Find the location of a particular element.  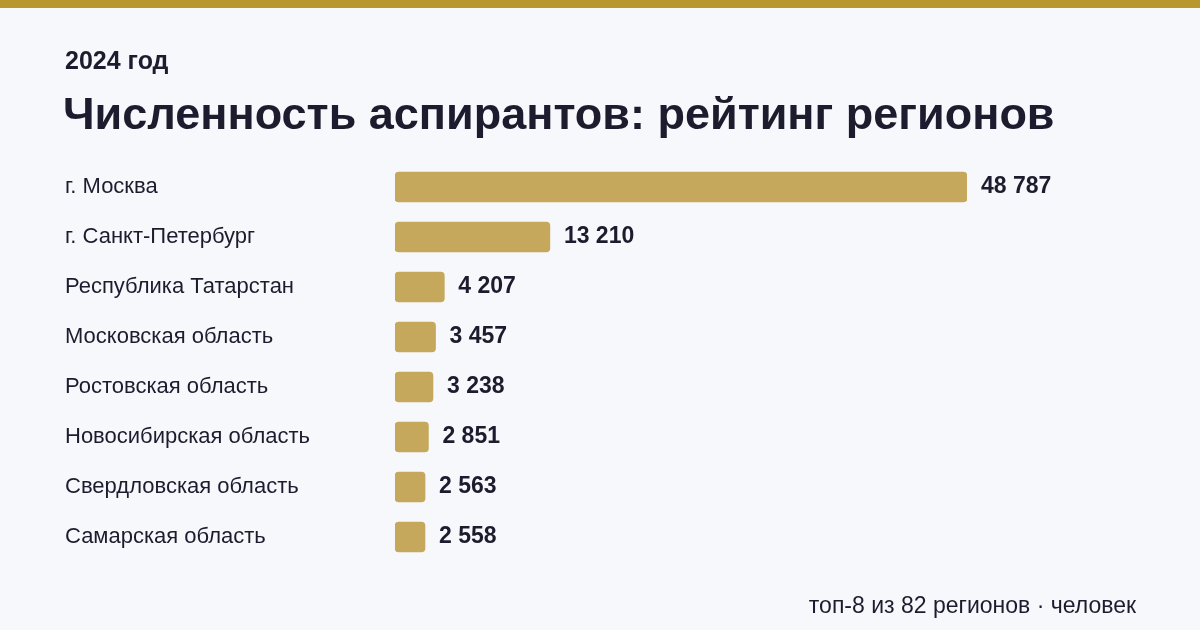

data-label: 48 787 is located at coordinates (1016, 185).